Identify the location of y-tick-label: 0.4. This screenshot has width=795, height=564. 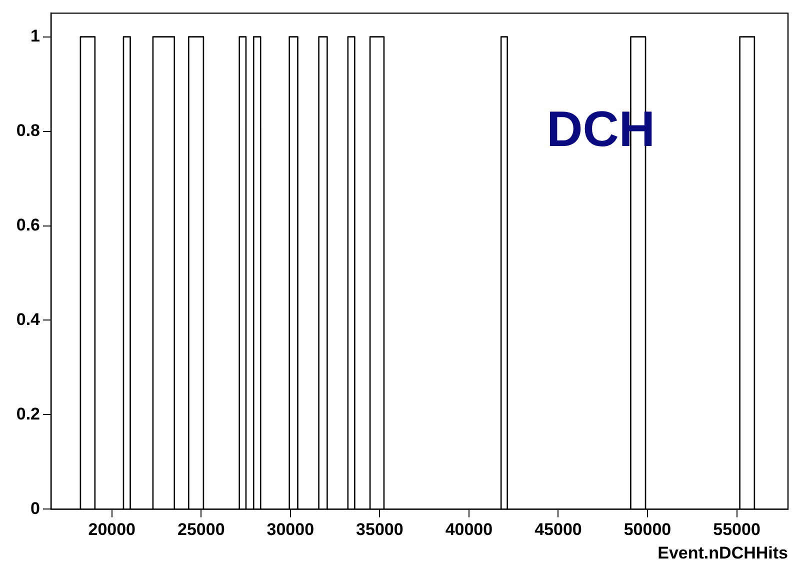
(28, 319).